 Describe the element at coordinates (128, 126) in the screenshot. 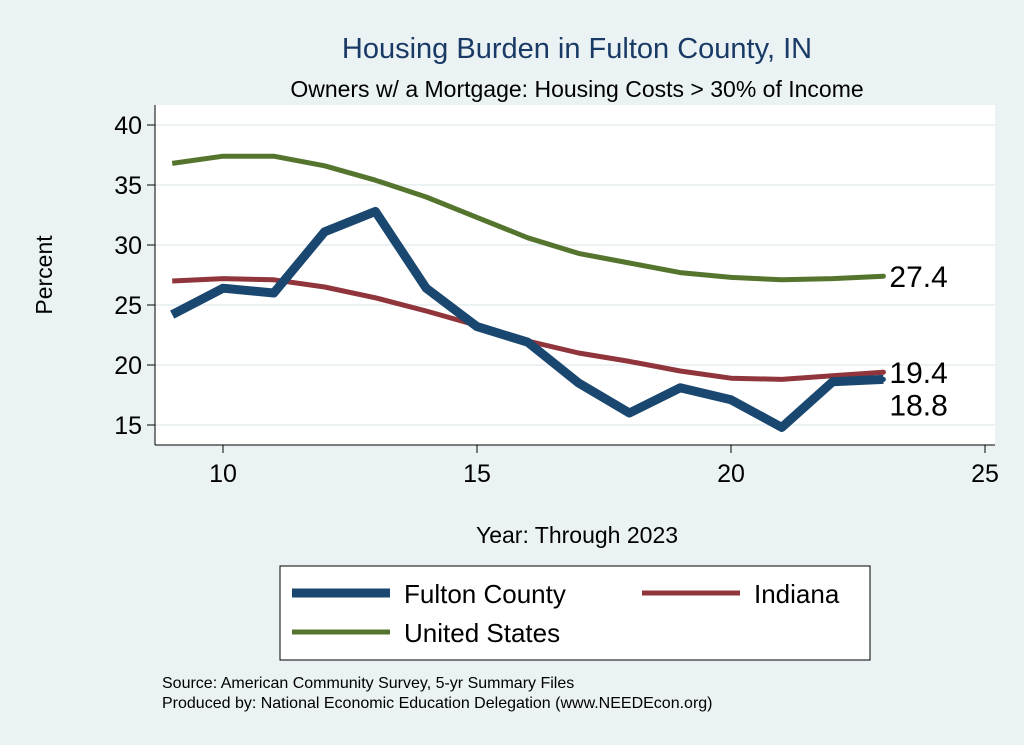

I see `y-tick-label: 40` at that location.